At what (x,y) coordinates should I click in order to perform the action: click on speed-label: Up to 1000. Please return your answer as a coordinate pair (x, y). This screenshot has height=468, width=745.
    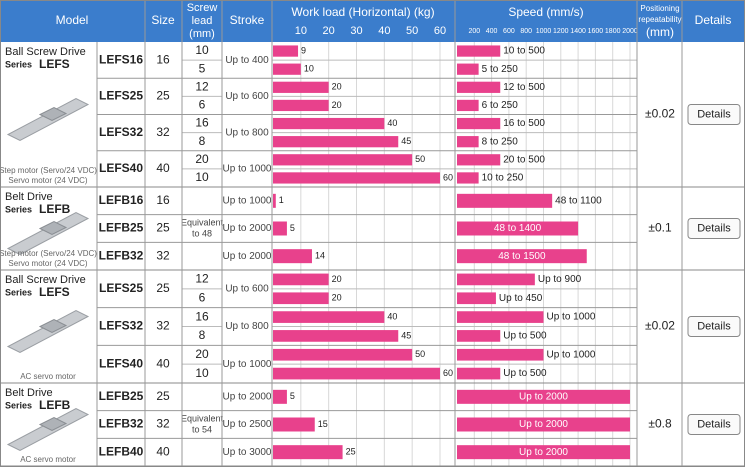
    Looking at the image, I should click on (571, 317).